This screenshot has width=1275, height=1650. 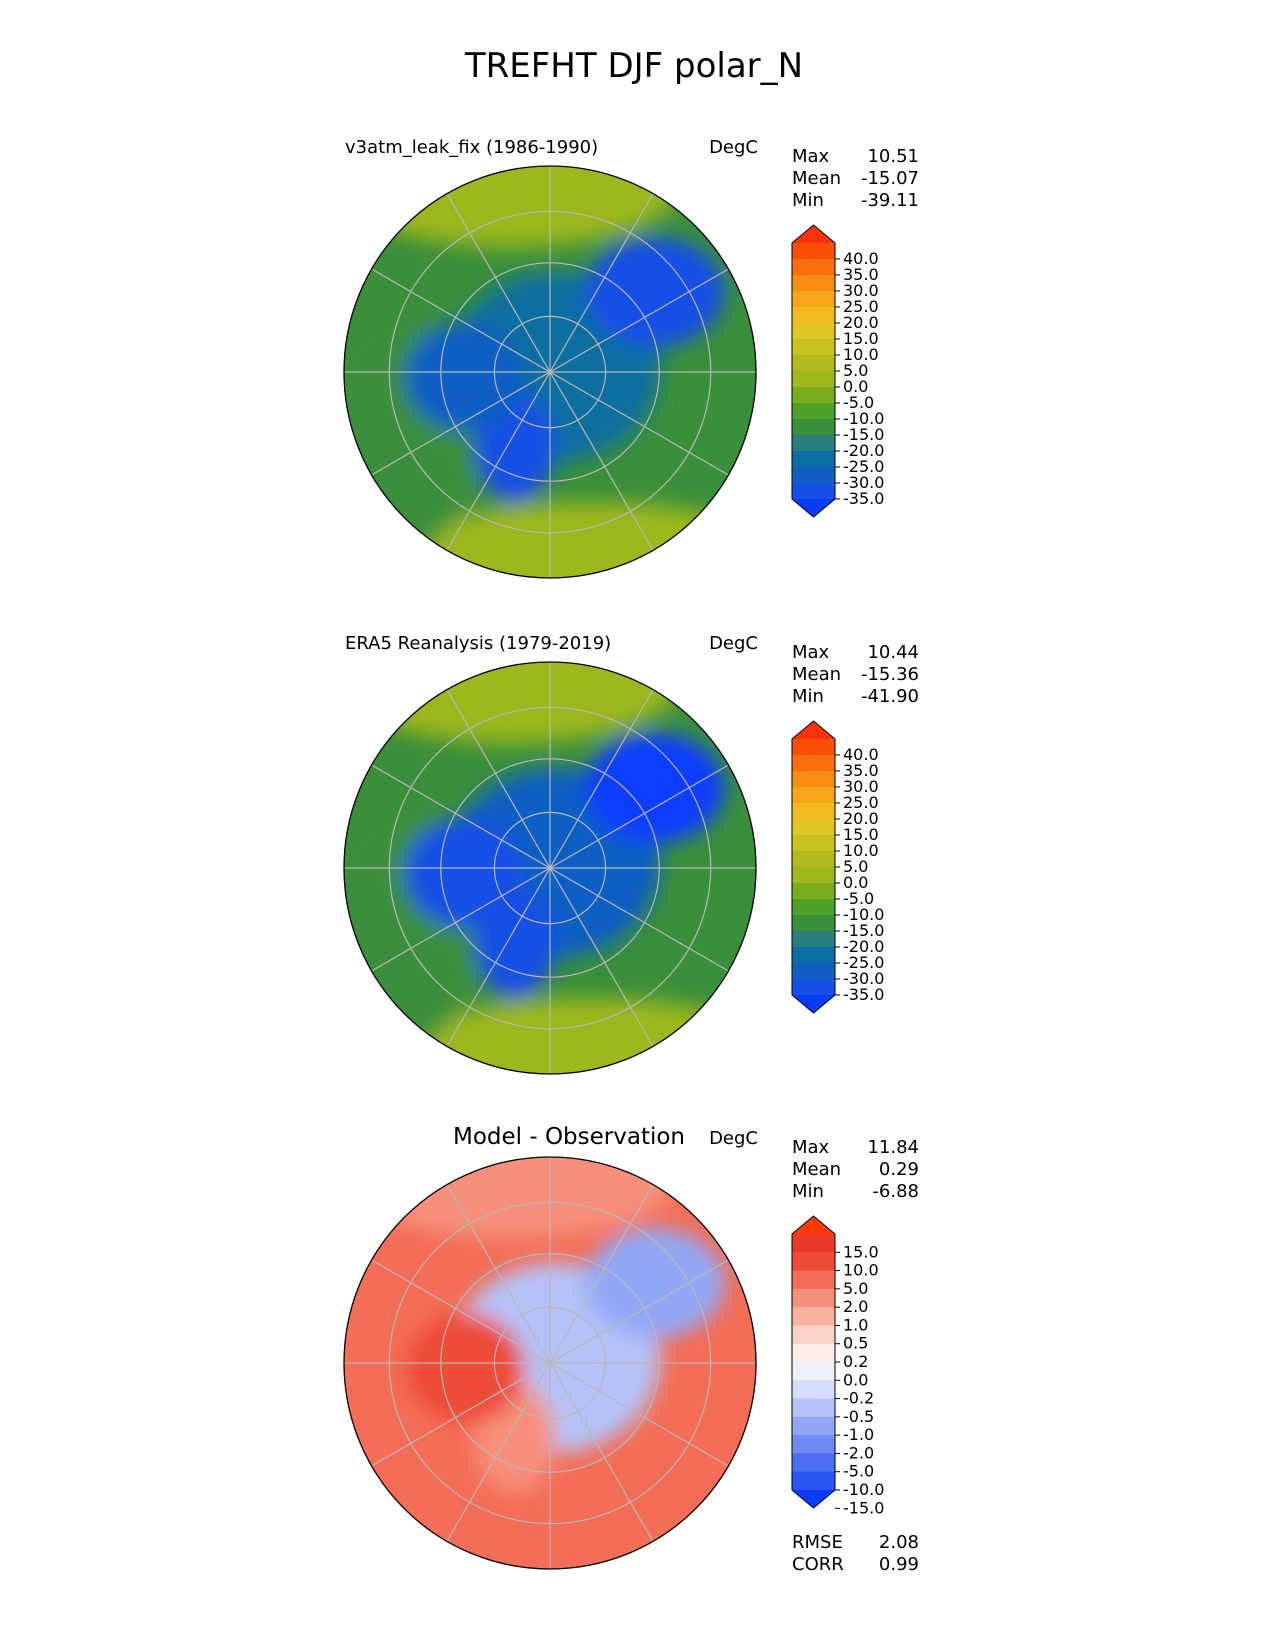 What do you see at coordinates (858, 1398) in the screenshot?
I see `colorbar-tick-label: -0.2` at bounding box center [858, 1398].